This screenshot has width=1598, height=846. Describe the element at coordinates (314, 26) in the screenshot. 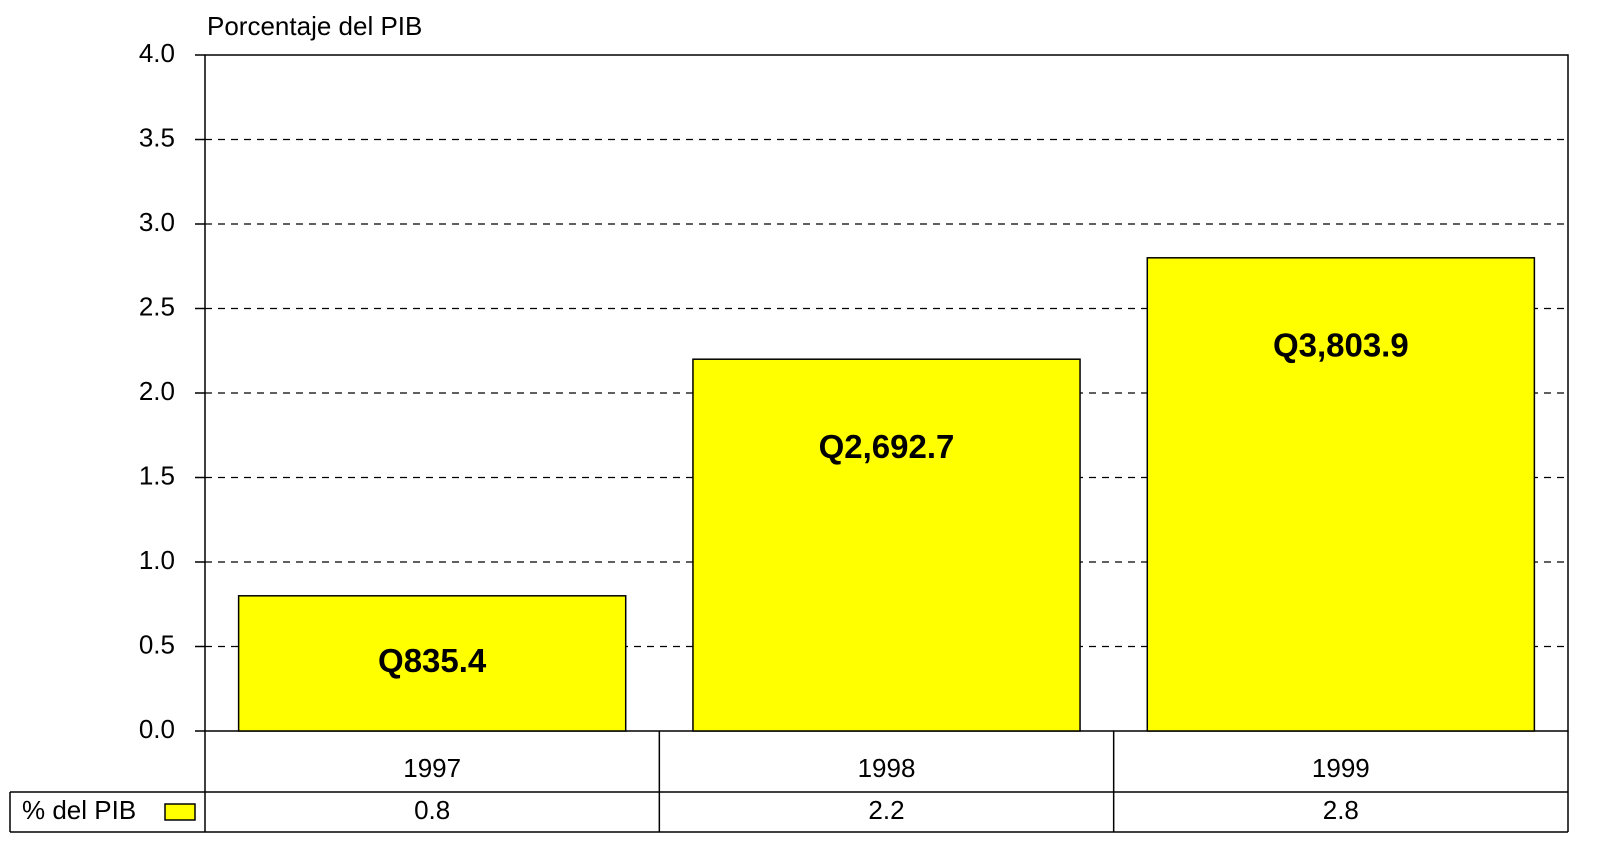

I see `y-axis-label: Porcentaje del PIB` at that location.